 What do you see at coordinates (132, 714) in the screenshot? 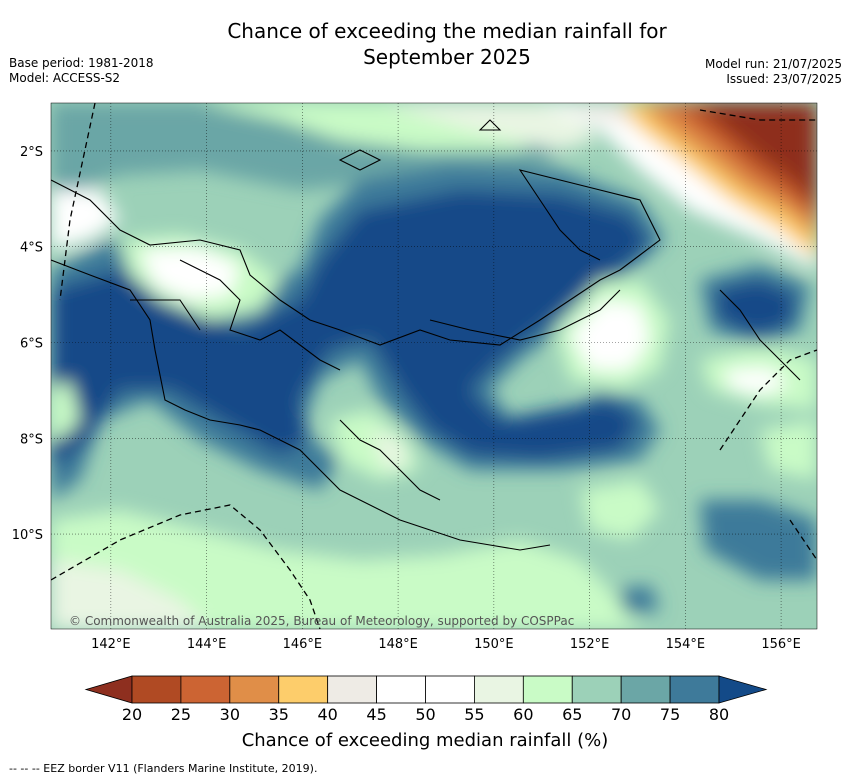
I see `colorbar-tick-label: 20` at bounding box center [132, 714].